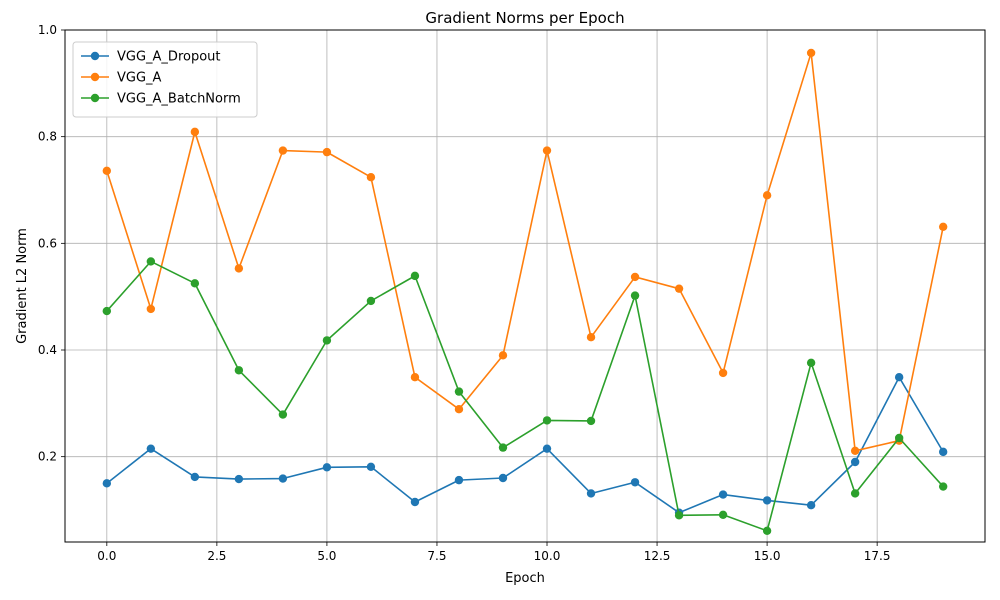  I want to click on x-tick-label: 17.5, so click(877, 556).